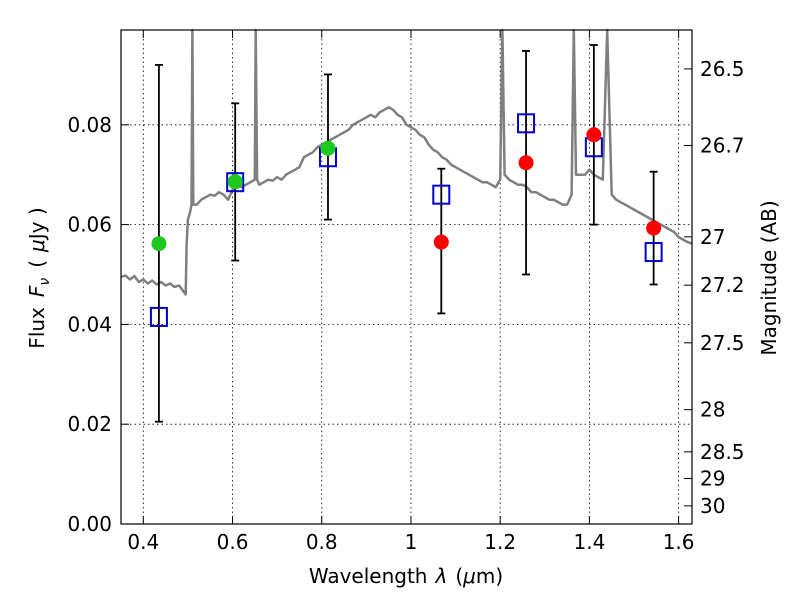 The width and height of the screenshot is (800, 600). Describe the element at coordinates (712, 410) in the screenshot. I see `magnitude-tick-label: 28` at that location.